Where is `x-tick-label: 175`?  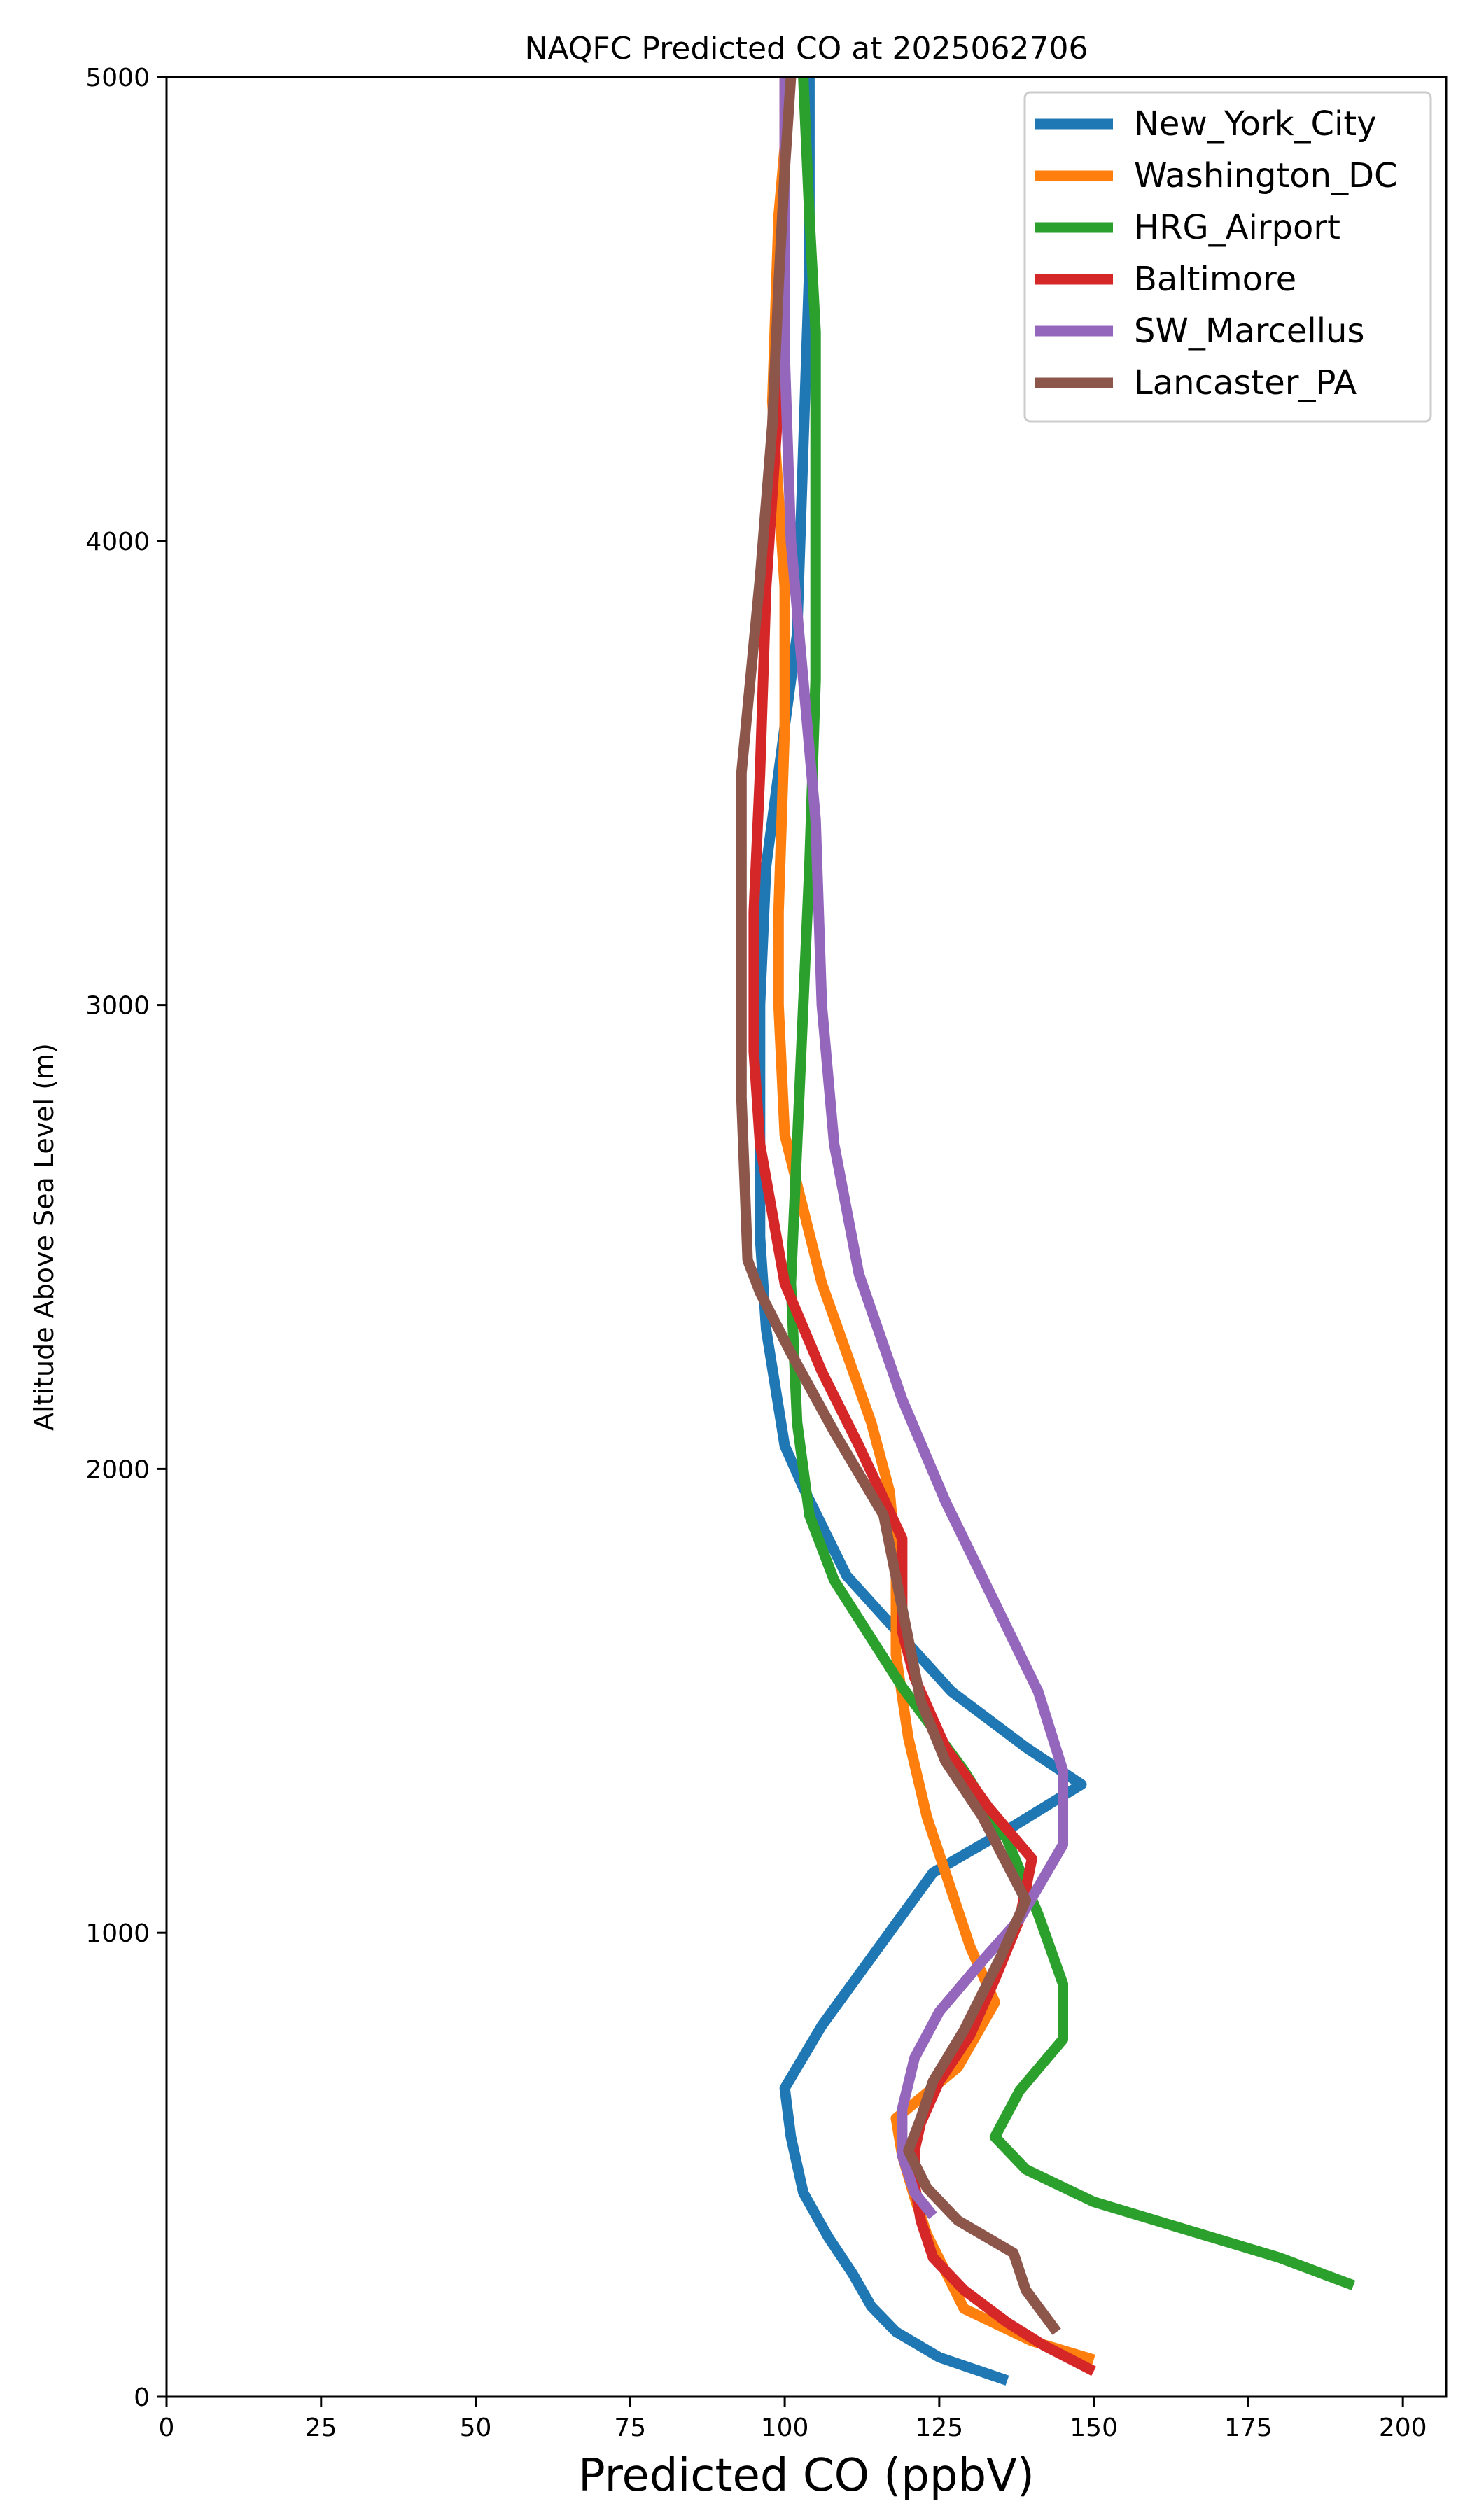 x-tick-label: 175 is located at coordinates (1248, 2428).